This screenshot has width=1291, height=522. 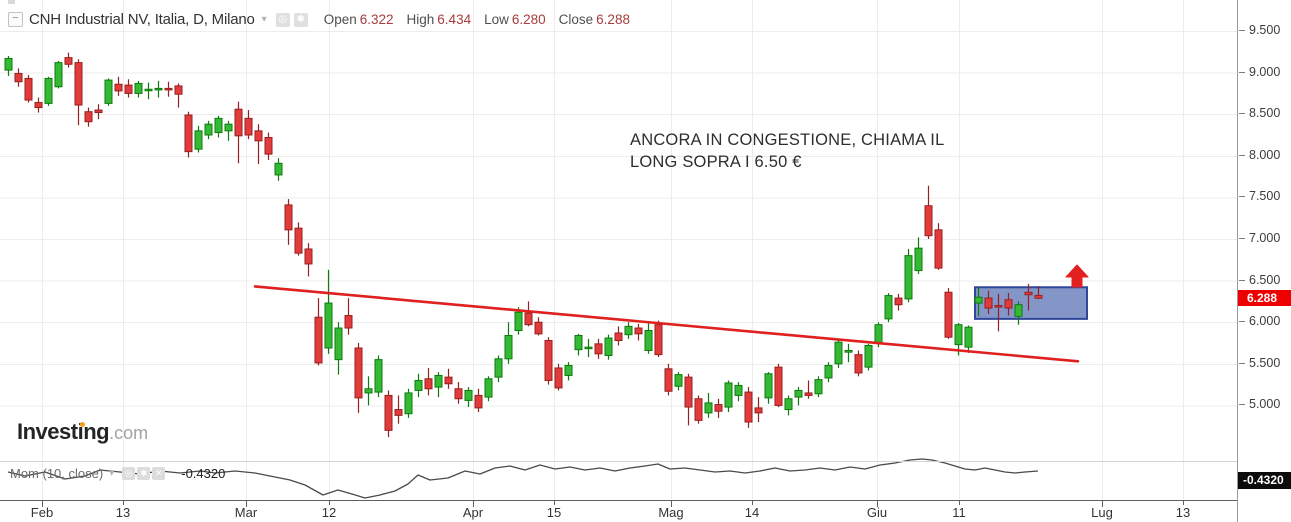 I want to click on high-value: 6.434, so click(x=454, y=19).